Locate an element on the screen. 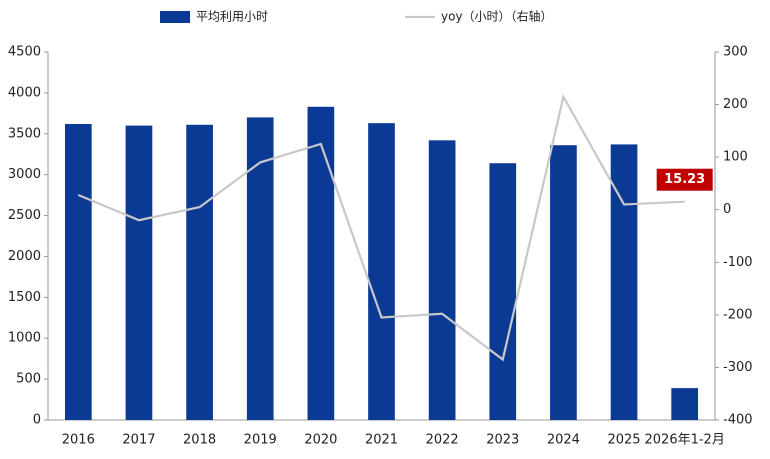 The width and height of the screenshot is (770, 459). y-tick-label: 3500 is located at coordinates (24, 133).